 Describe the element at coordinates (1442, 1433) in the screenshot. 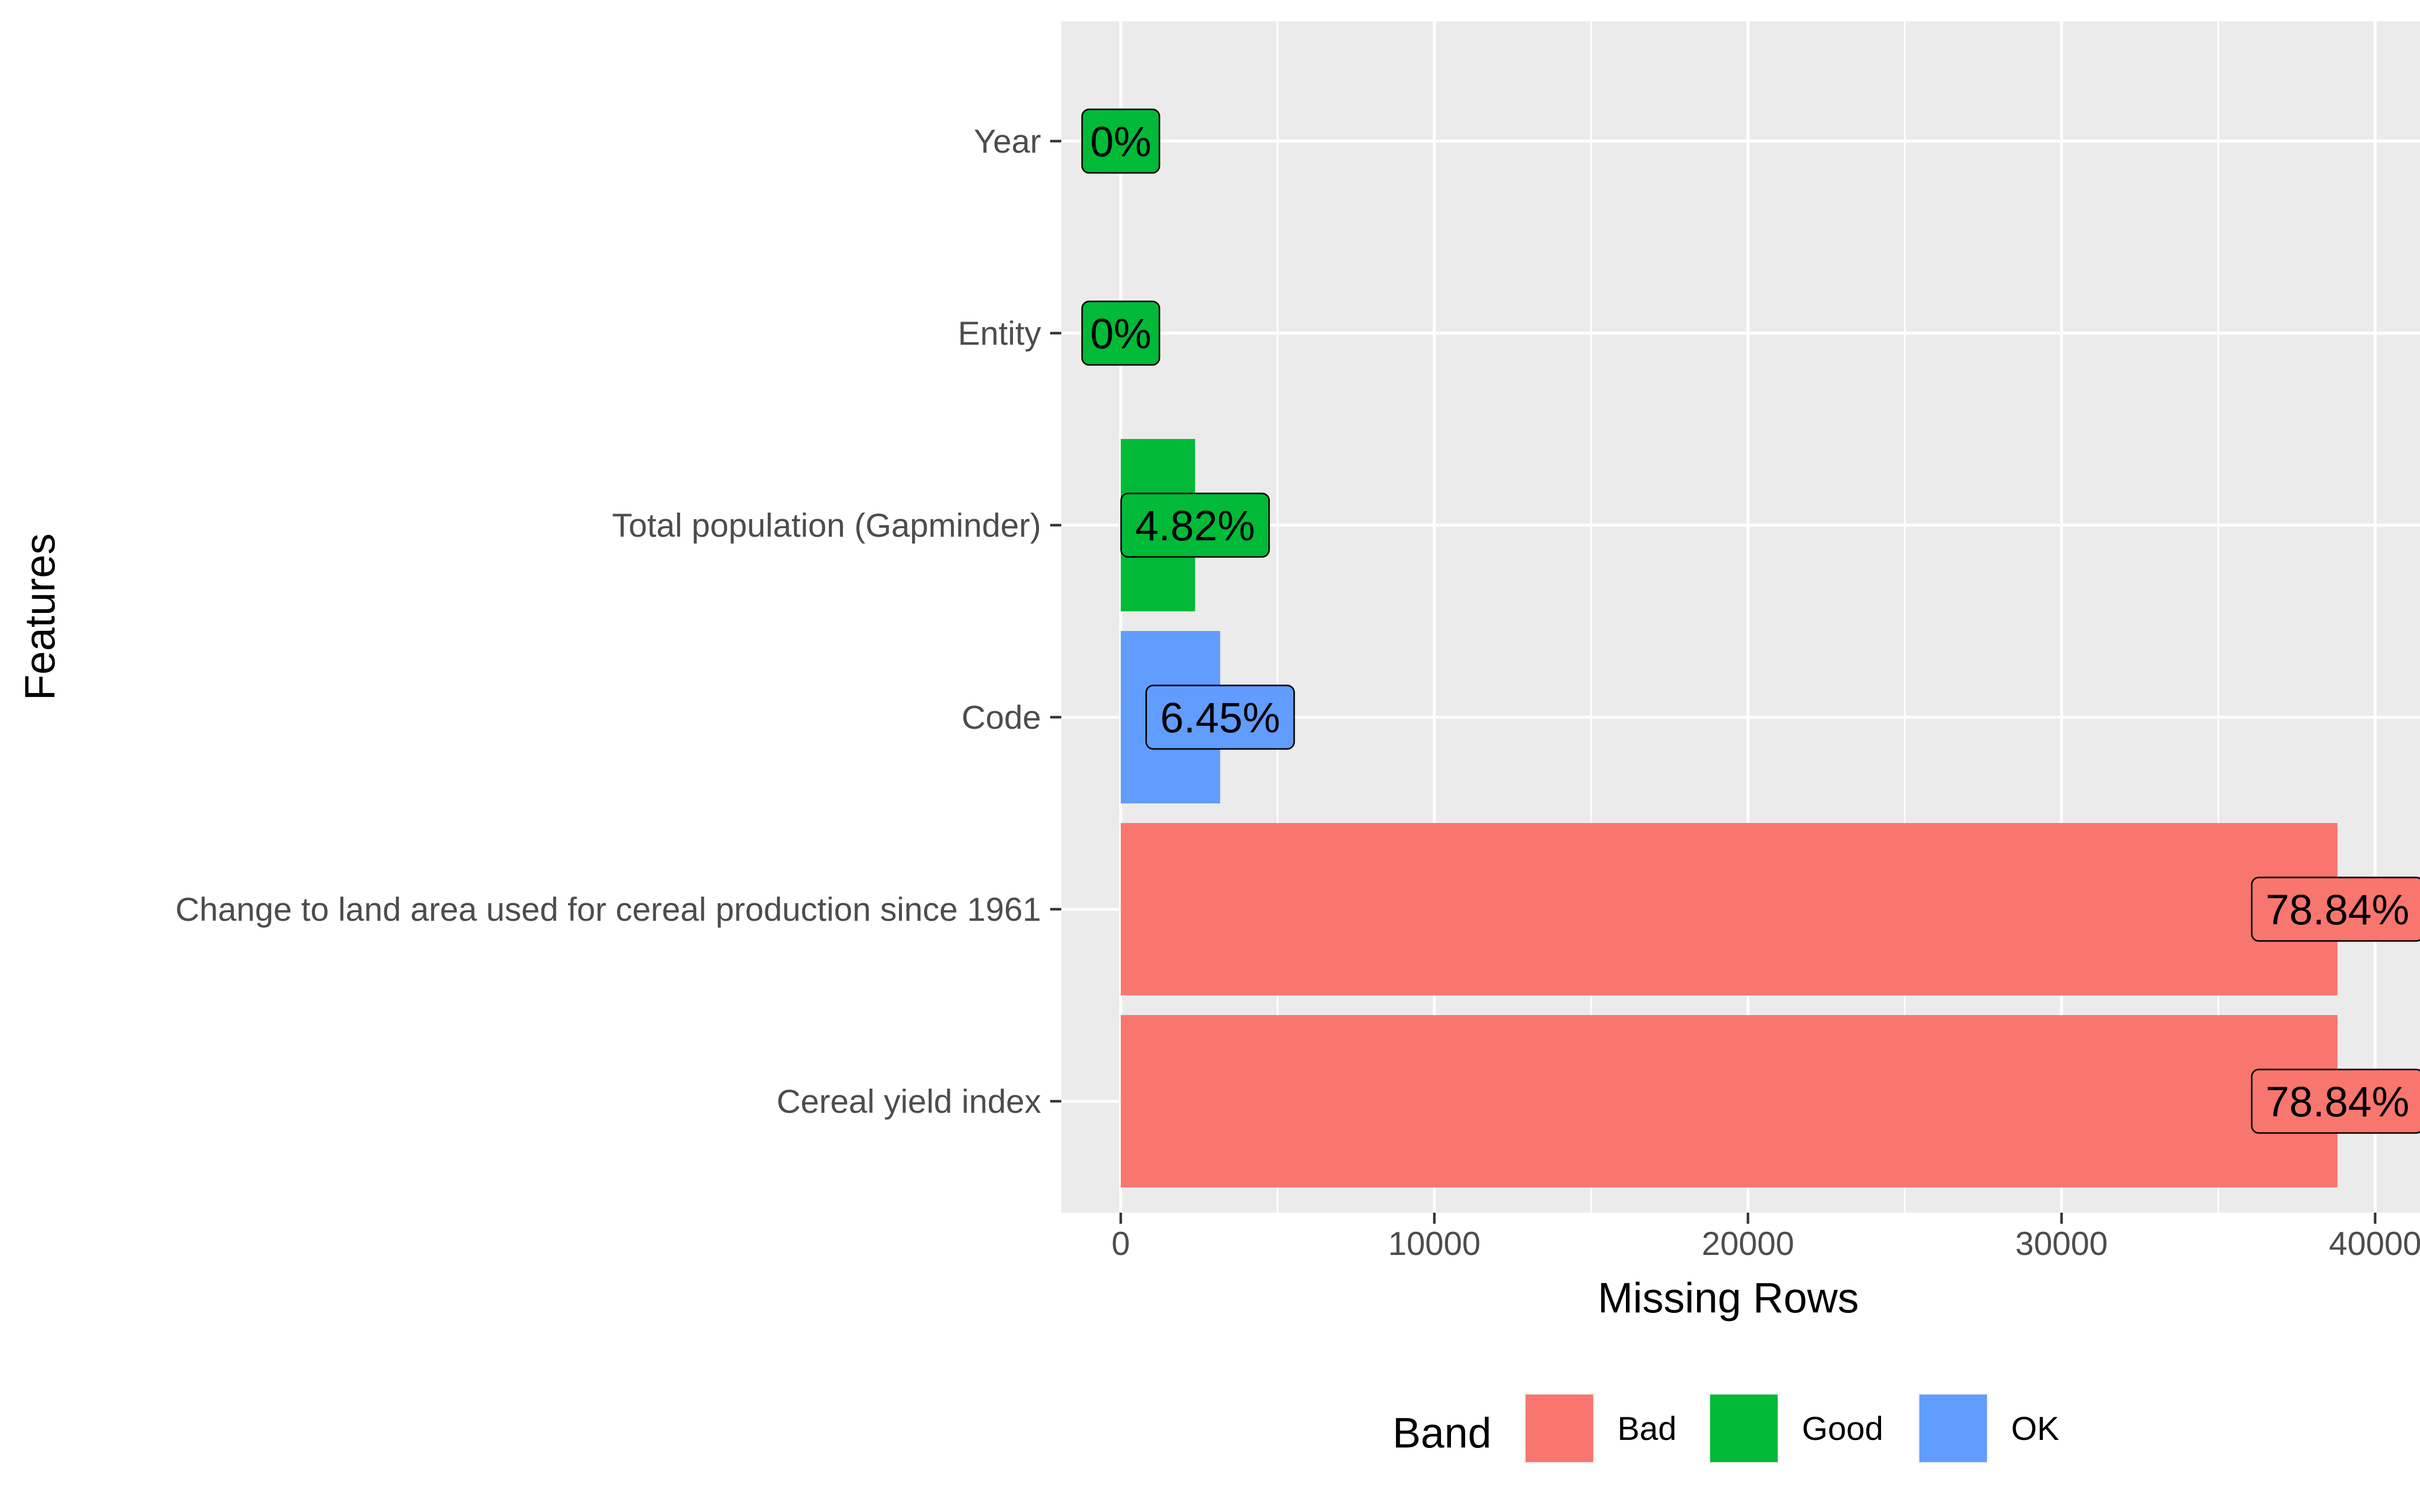

I see `legend-title: Band` at that location.